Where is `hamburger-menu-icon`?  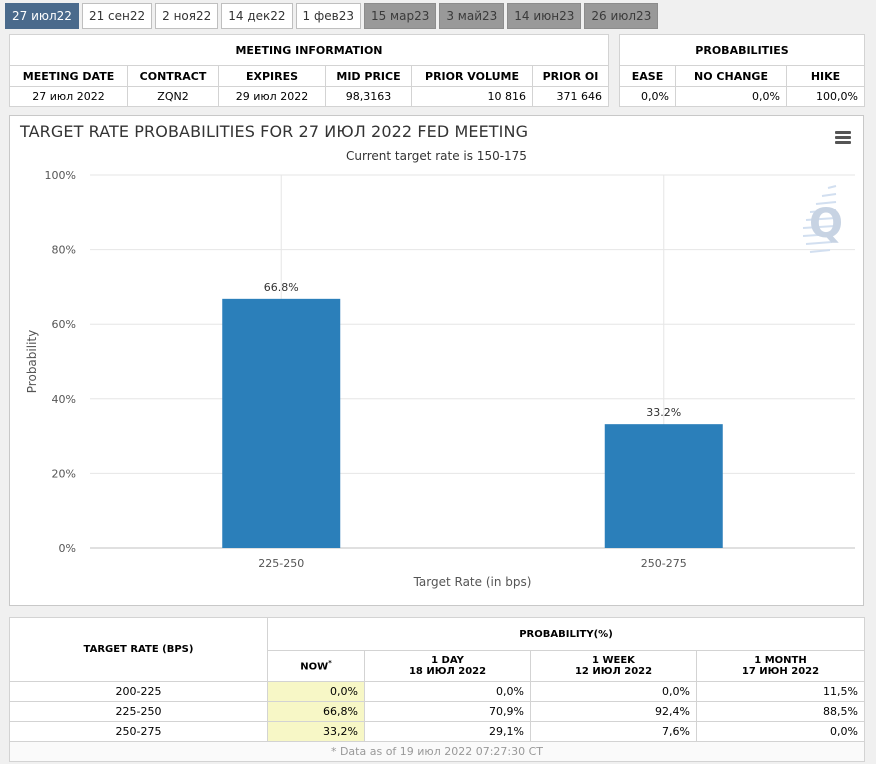 hamburger-menu-icon is located at coordinates (843, 138).